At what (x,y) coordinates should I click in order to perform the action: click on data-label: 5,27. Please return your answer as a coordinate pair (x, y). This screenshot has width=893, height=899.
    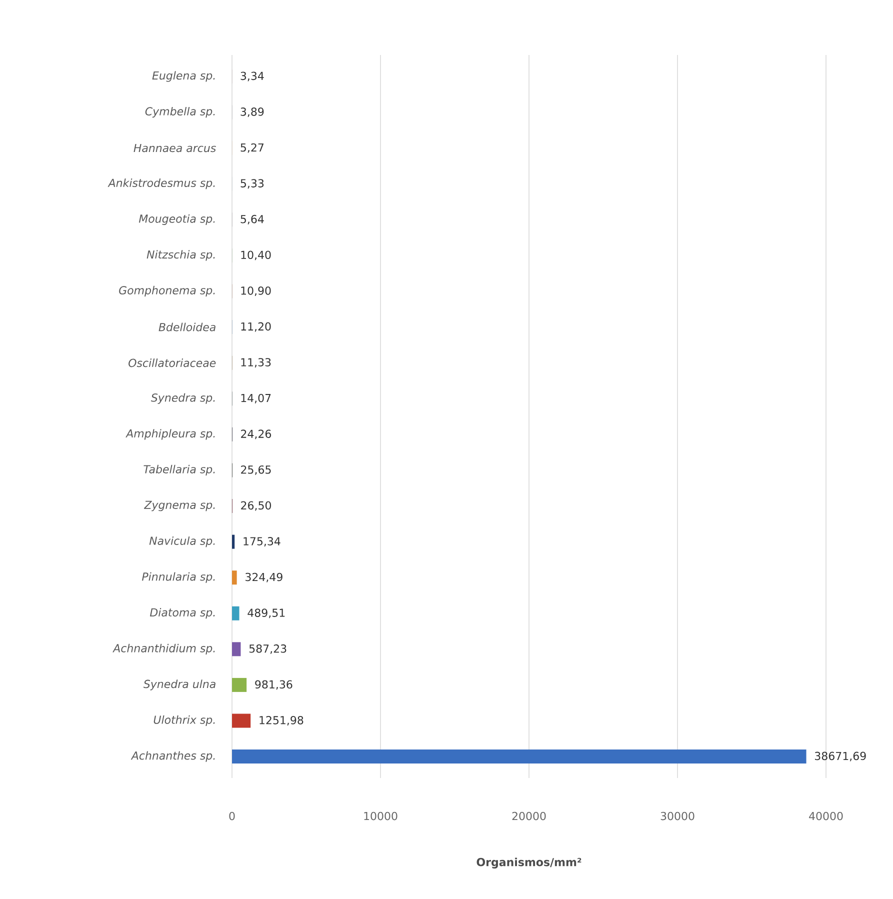
    Looking at the image, I should click on (252, 148).